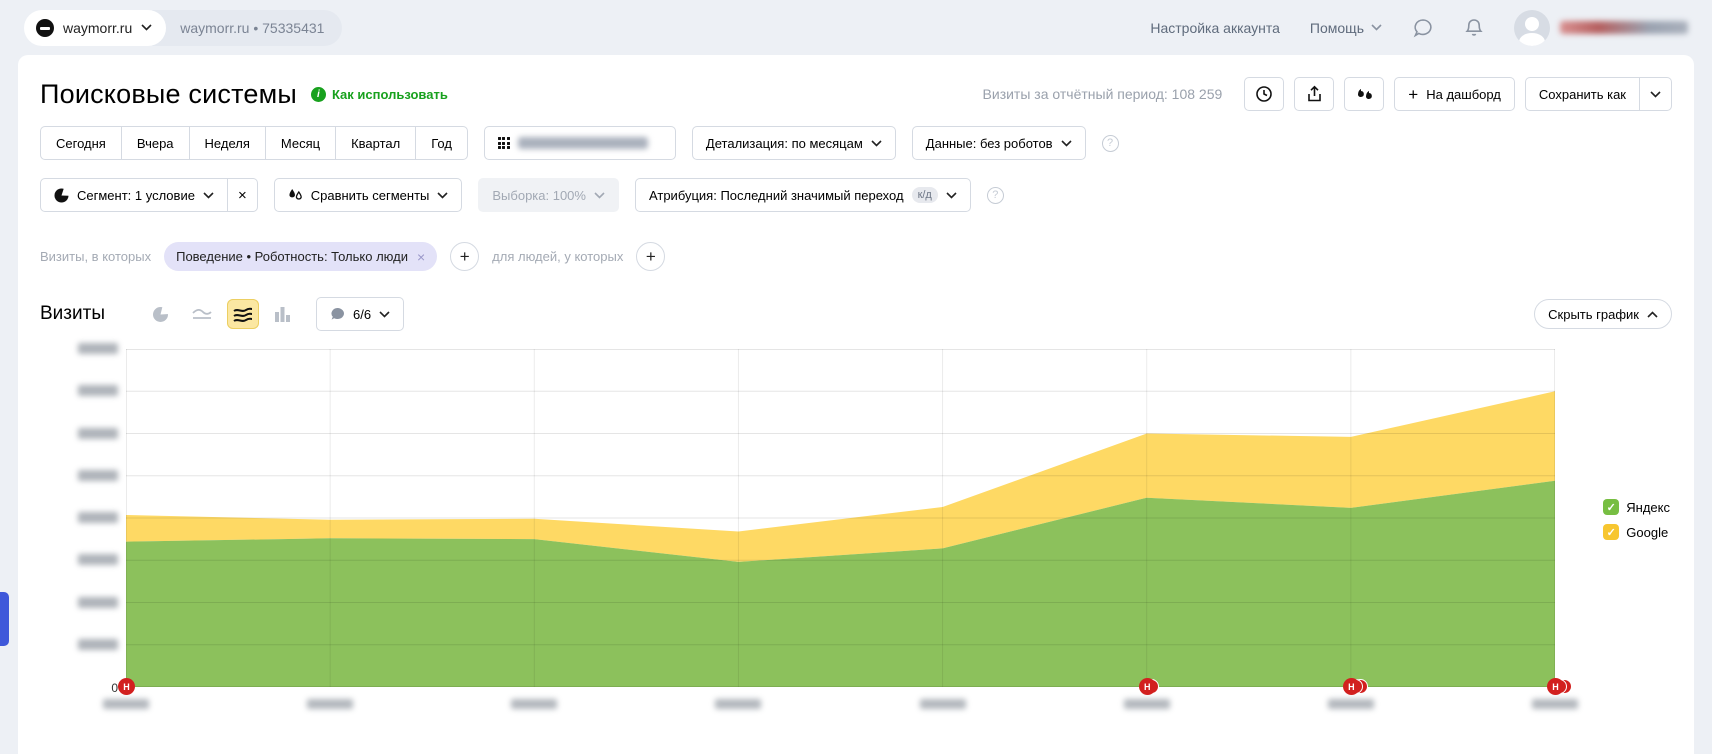 The height and width of the screenshot is (754, 1712). I want to click on topbar-right: Настройка аккаунта Помощь, so click(1419, 27).